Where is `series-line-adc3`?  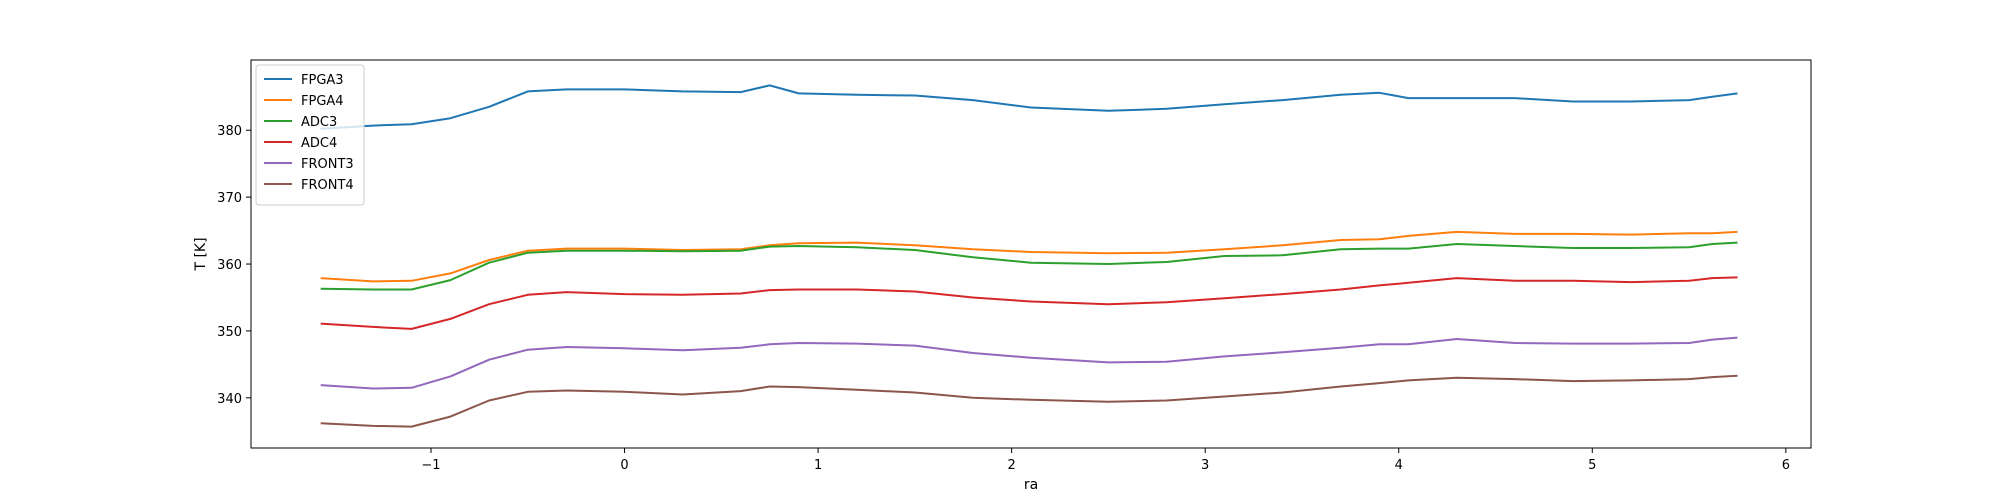
series-line-adc3 is located at coordinates (1029, 266).